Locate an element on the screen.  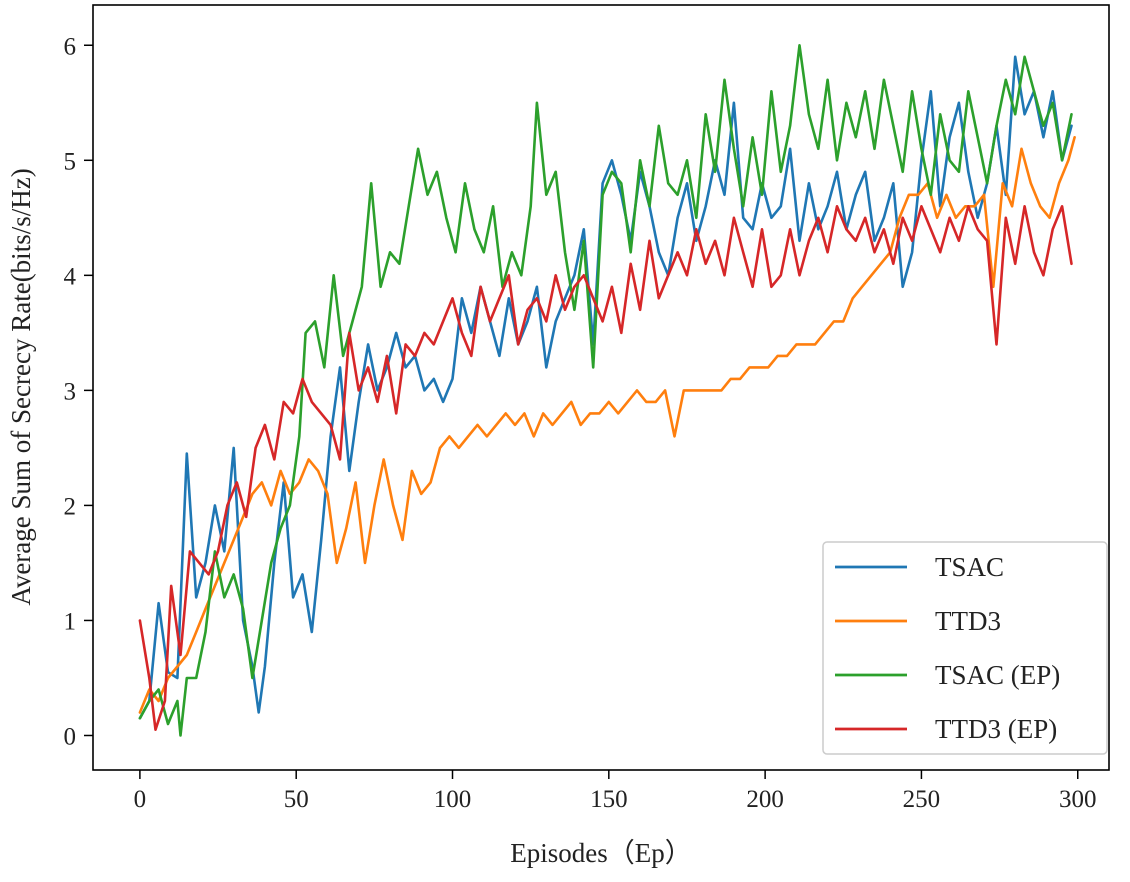
x-tick-label: 100 is located at coordinates (453, 799).